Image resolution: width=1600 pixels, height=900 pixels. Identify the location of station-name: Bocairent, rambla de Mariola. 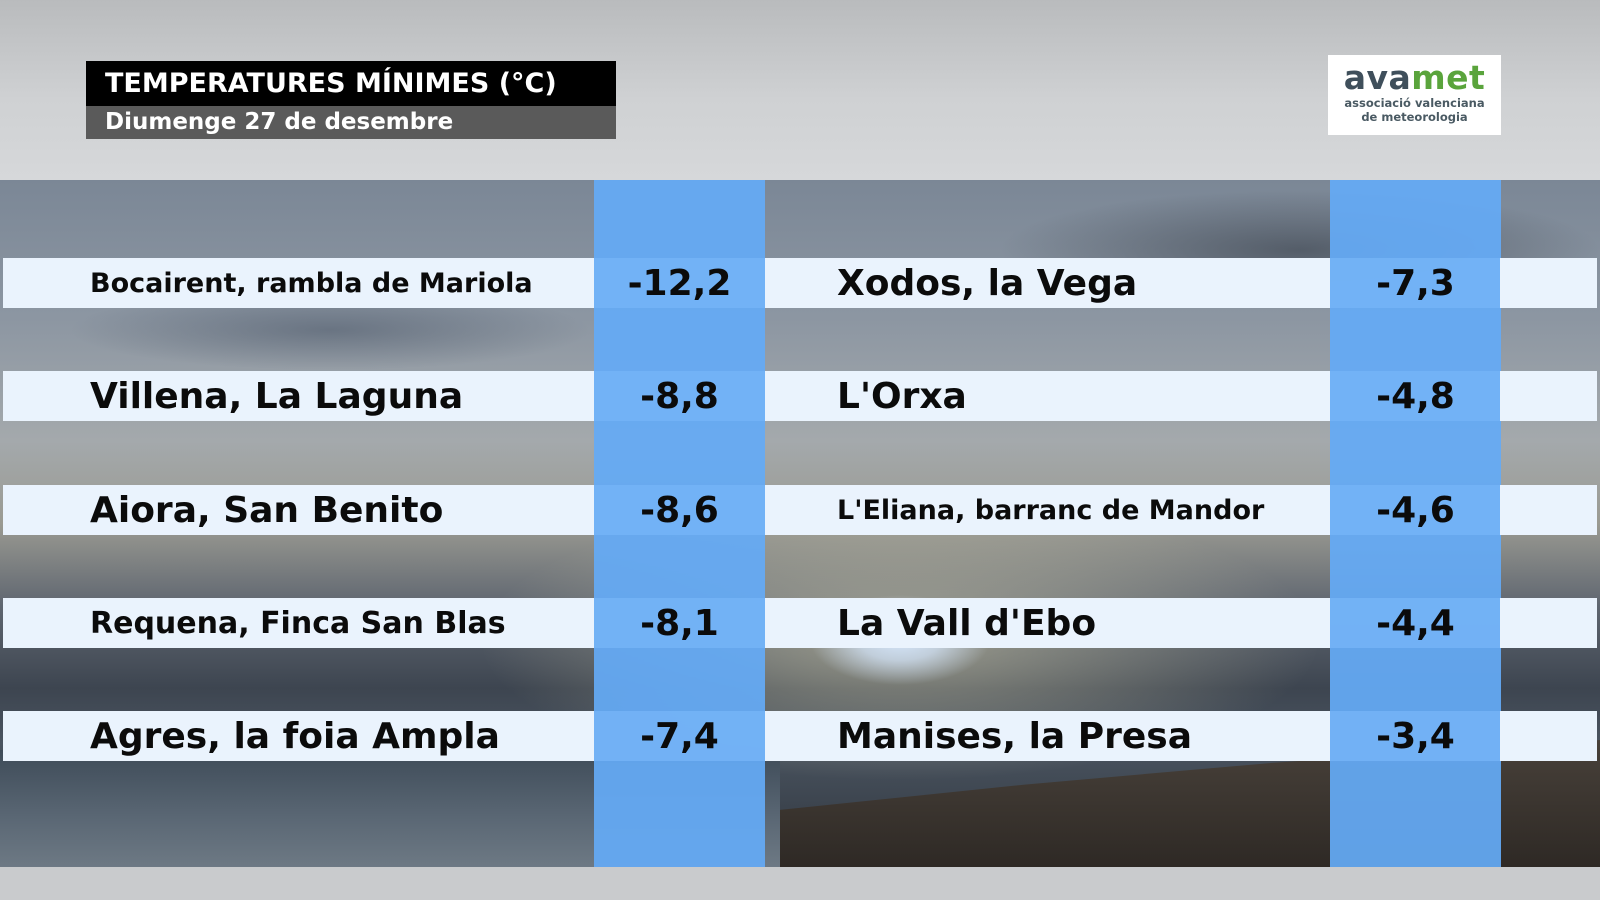
(298, 283).